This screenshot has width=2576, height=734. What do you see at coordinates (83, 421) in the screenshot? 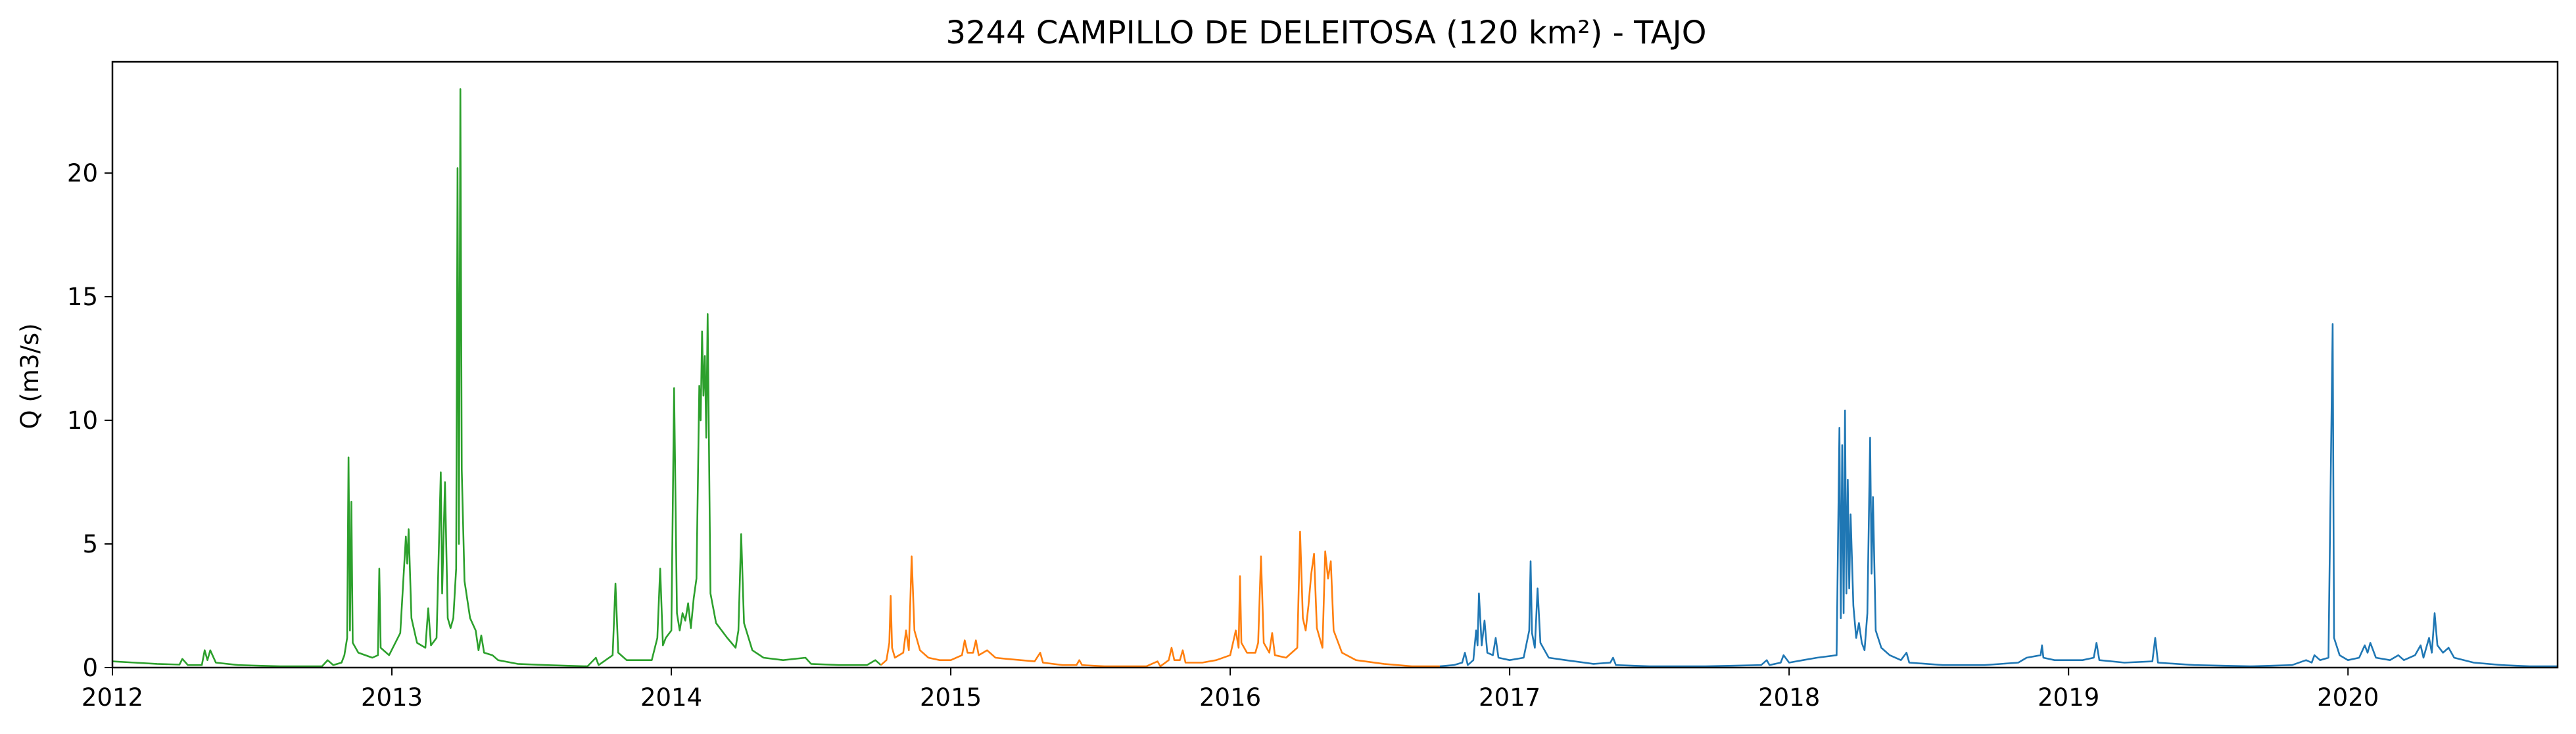
I see `y-tick-label: 10` at bounding box center [83, 421].